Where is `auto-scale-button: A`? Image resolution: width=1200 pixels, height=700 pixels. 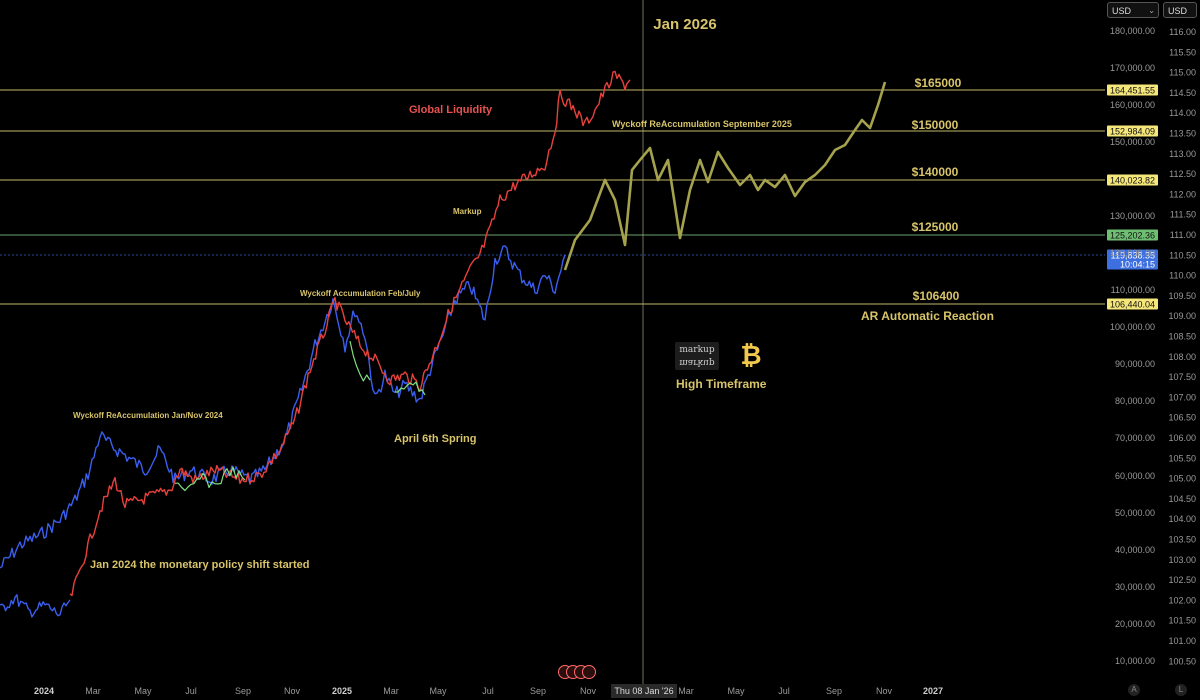 auto-scale-button: A is located at coordinates (1134, 690).